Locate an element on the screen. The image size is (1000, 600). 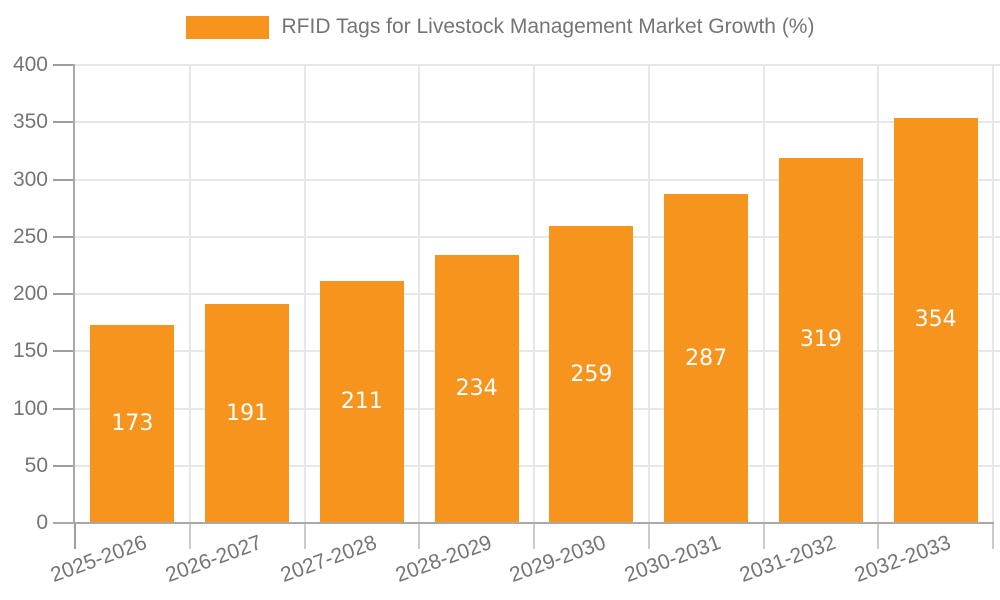
y-tick-label: 150 is located at coordinates (30, 351).